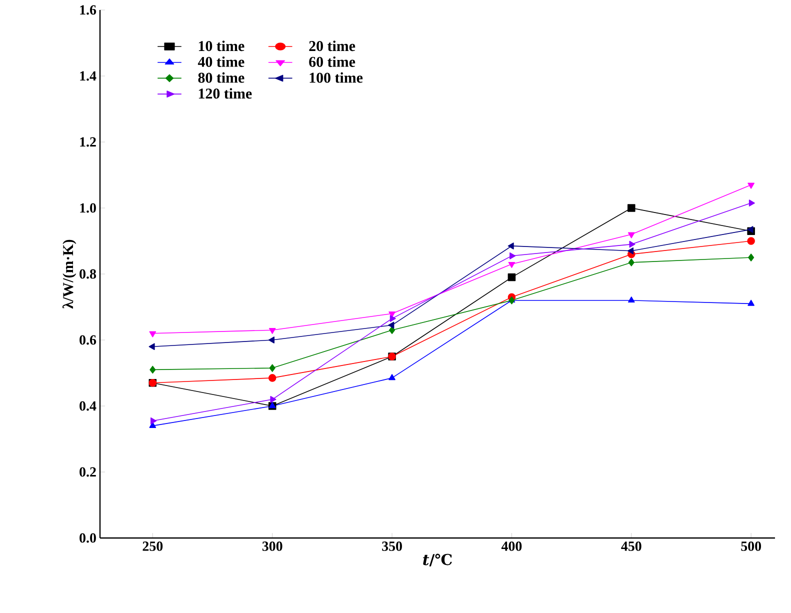 Image resolution: width=791 pixels, height=613 pixels. I want to click on x-tick-label: 500, so click(751, 546).